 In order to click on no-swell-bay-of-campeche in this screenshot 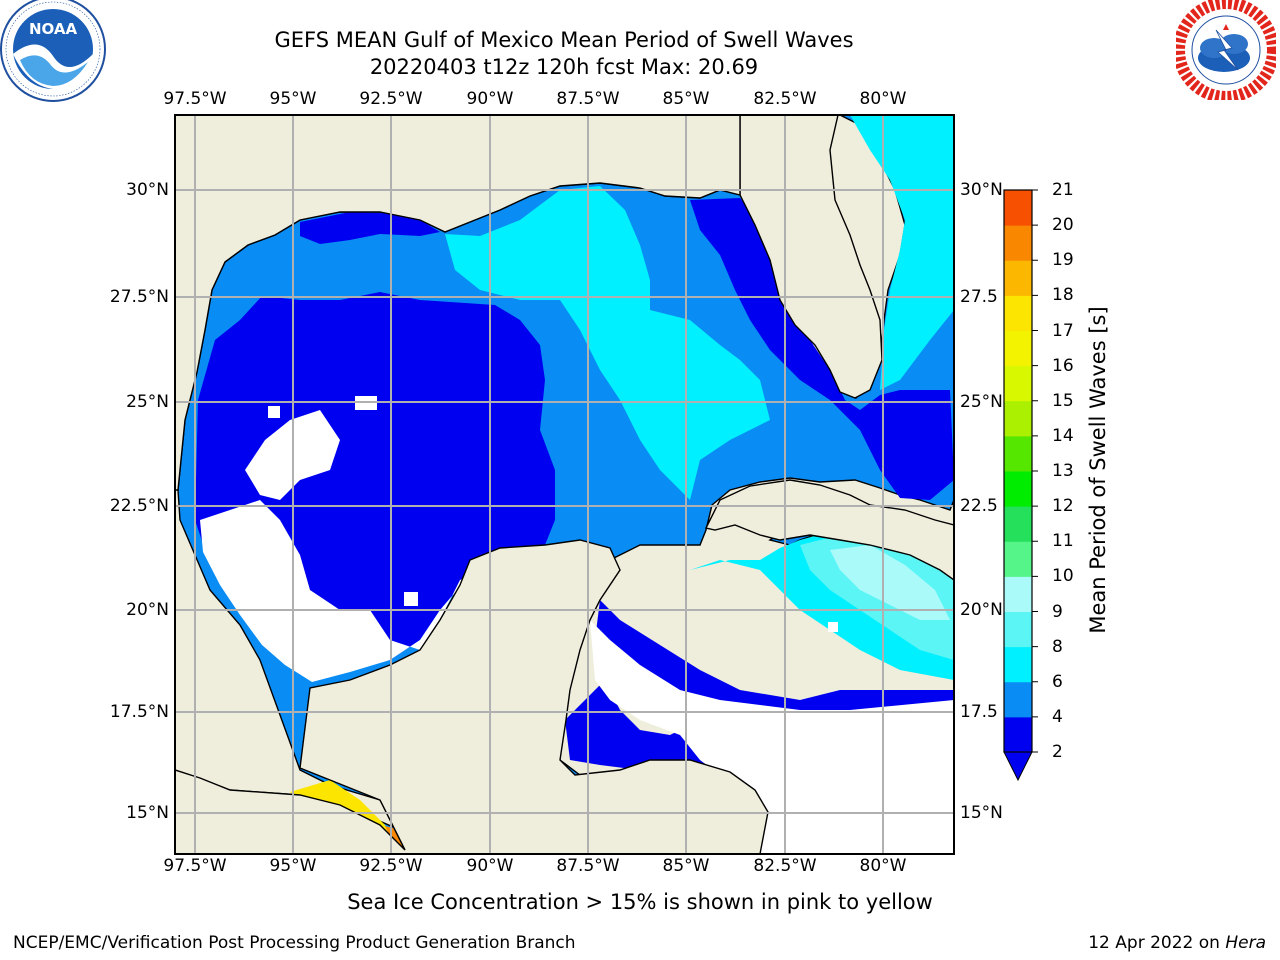, I will do `click(335, 591)`.